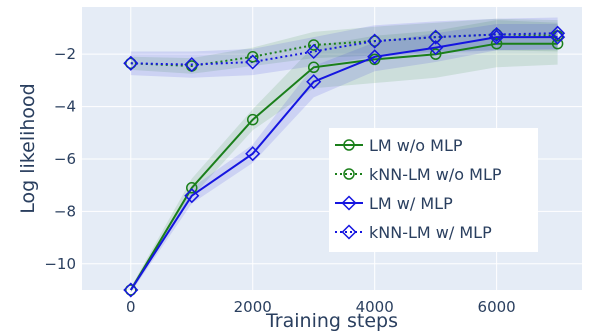 This screenshot has width=589, height=333. I want to click on legend-label: kNN-LM w/ MLP, so click(430, 232).